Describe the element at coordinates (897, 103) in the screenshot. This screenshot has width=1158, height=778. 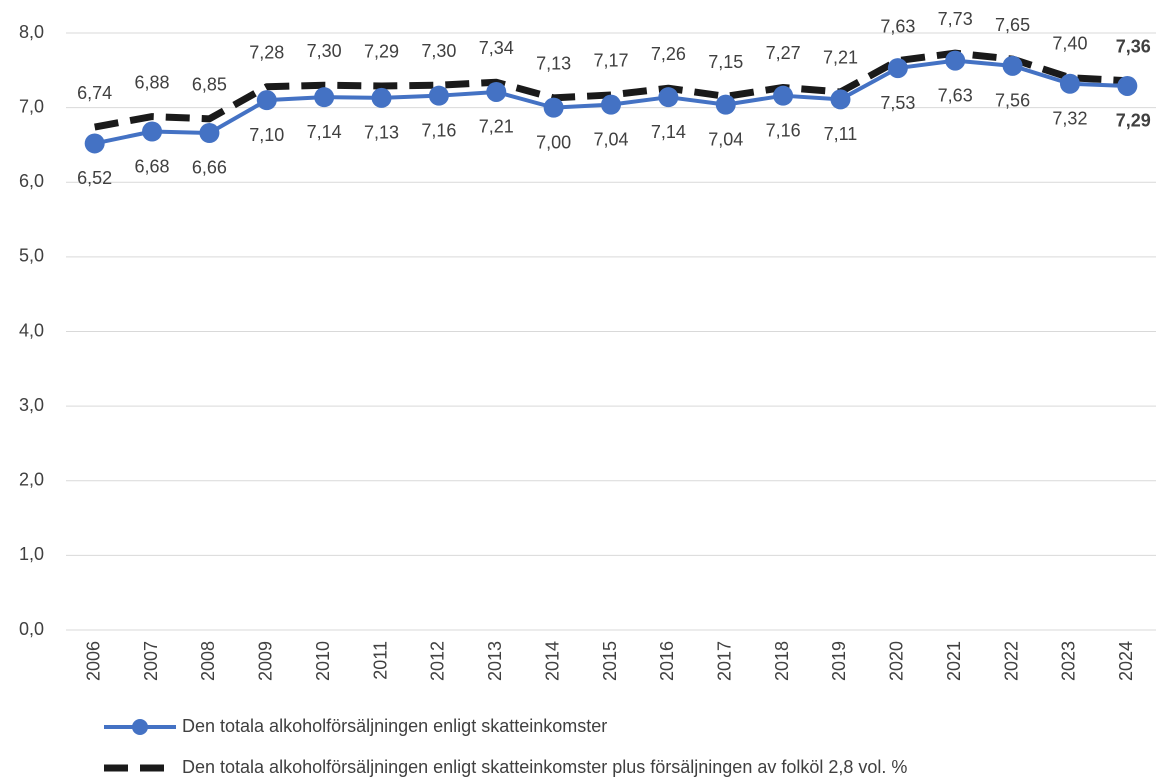
I see `data-label: 7,53` at that location.